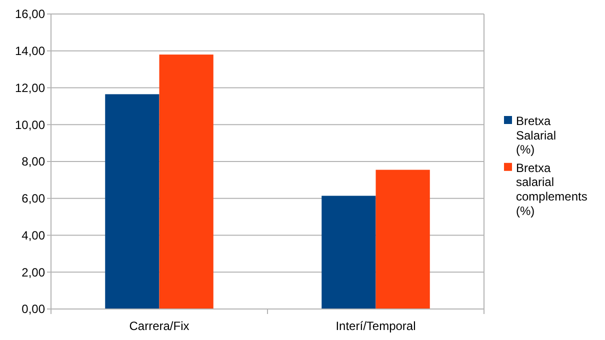  What do you see at coordinates (30, 14) in the screenshot?
I see `y-tick-label: 16,00` at bounding box center [30, 14].